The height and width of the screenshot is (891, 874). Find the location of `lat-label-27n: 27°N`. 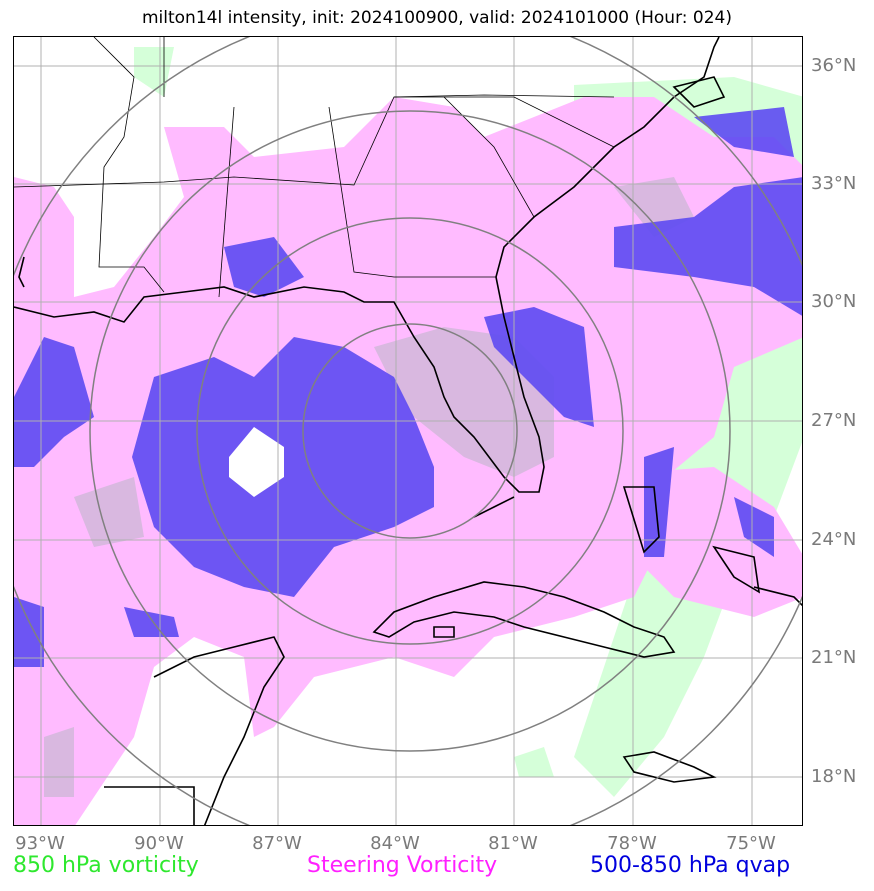

lat-label-27n: 27°N is located at coordinates (834, 420).